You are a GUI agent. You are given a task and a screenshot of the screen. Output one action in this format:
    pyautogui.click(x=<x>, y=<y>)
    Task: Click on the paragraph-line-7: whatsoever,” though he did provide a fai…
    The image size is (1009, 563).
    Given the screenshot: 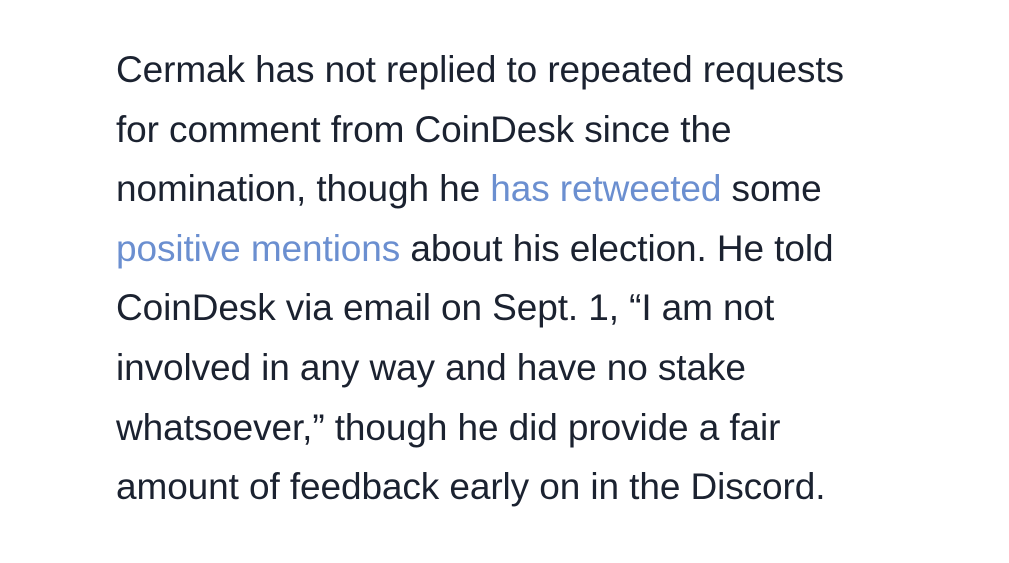 What is the action you would take?
    pyautogui.click(x=448, y=427)
    